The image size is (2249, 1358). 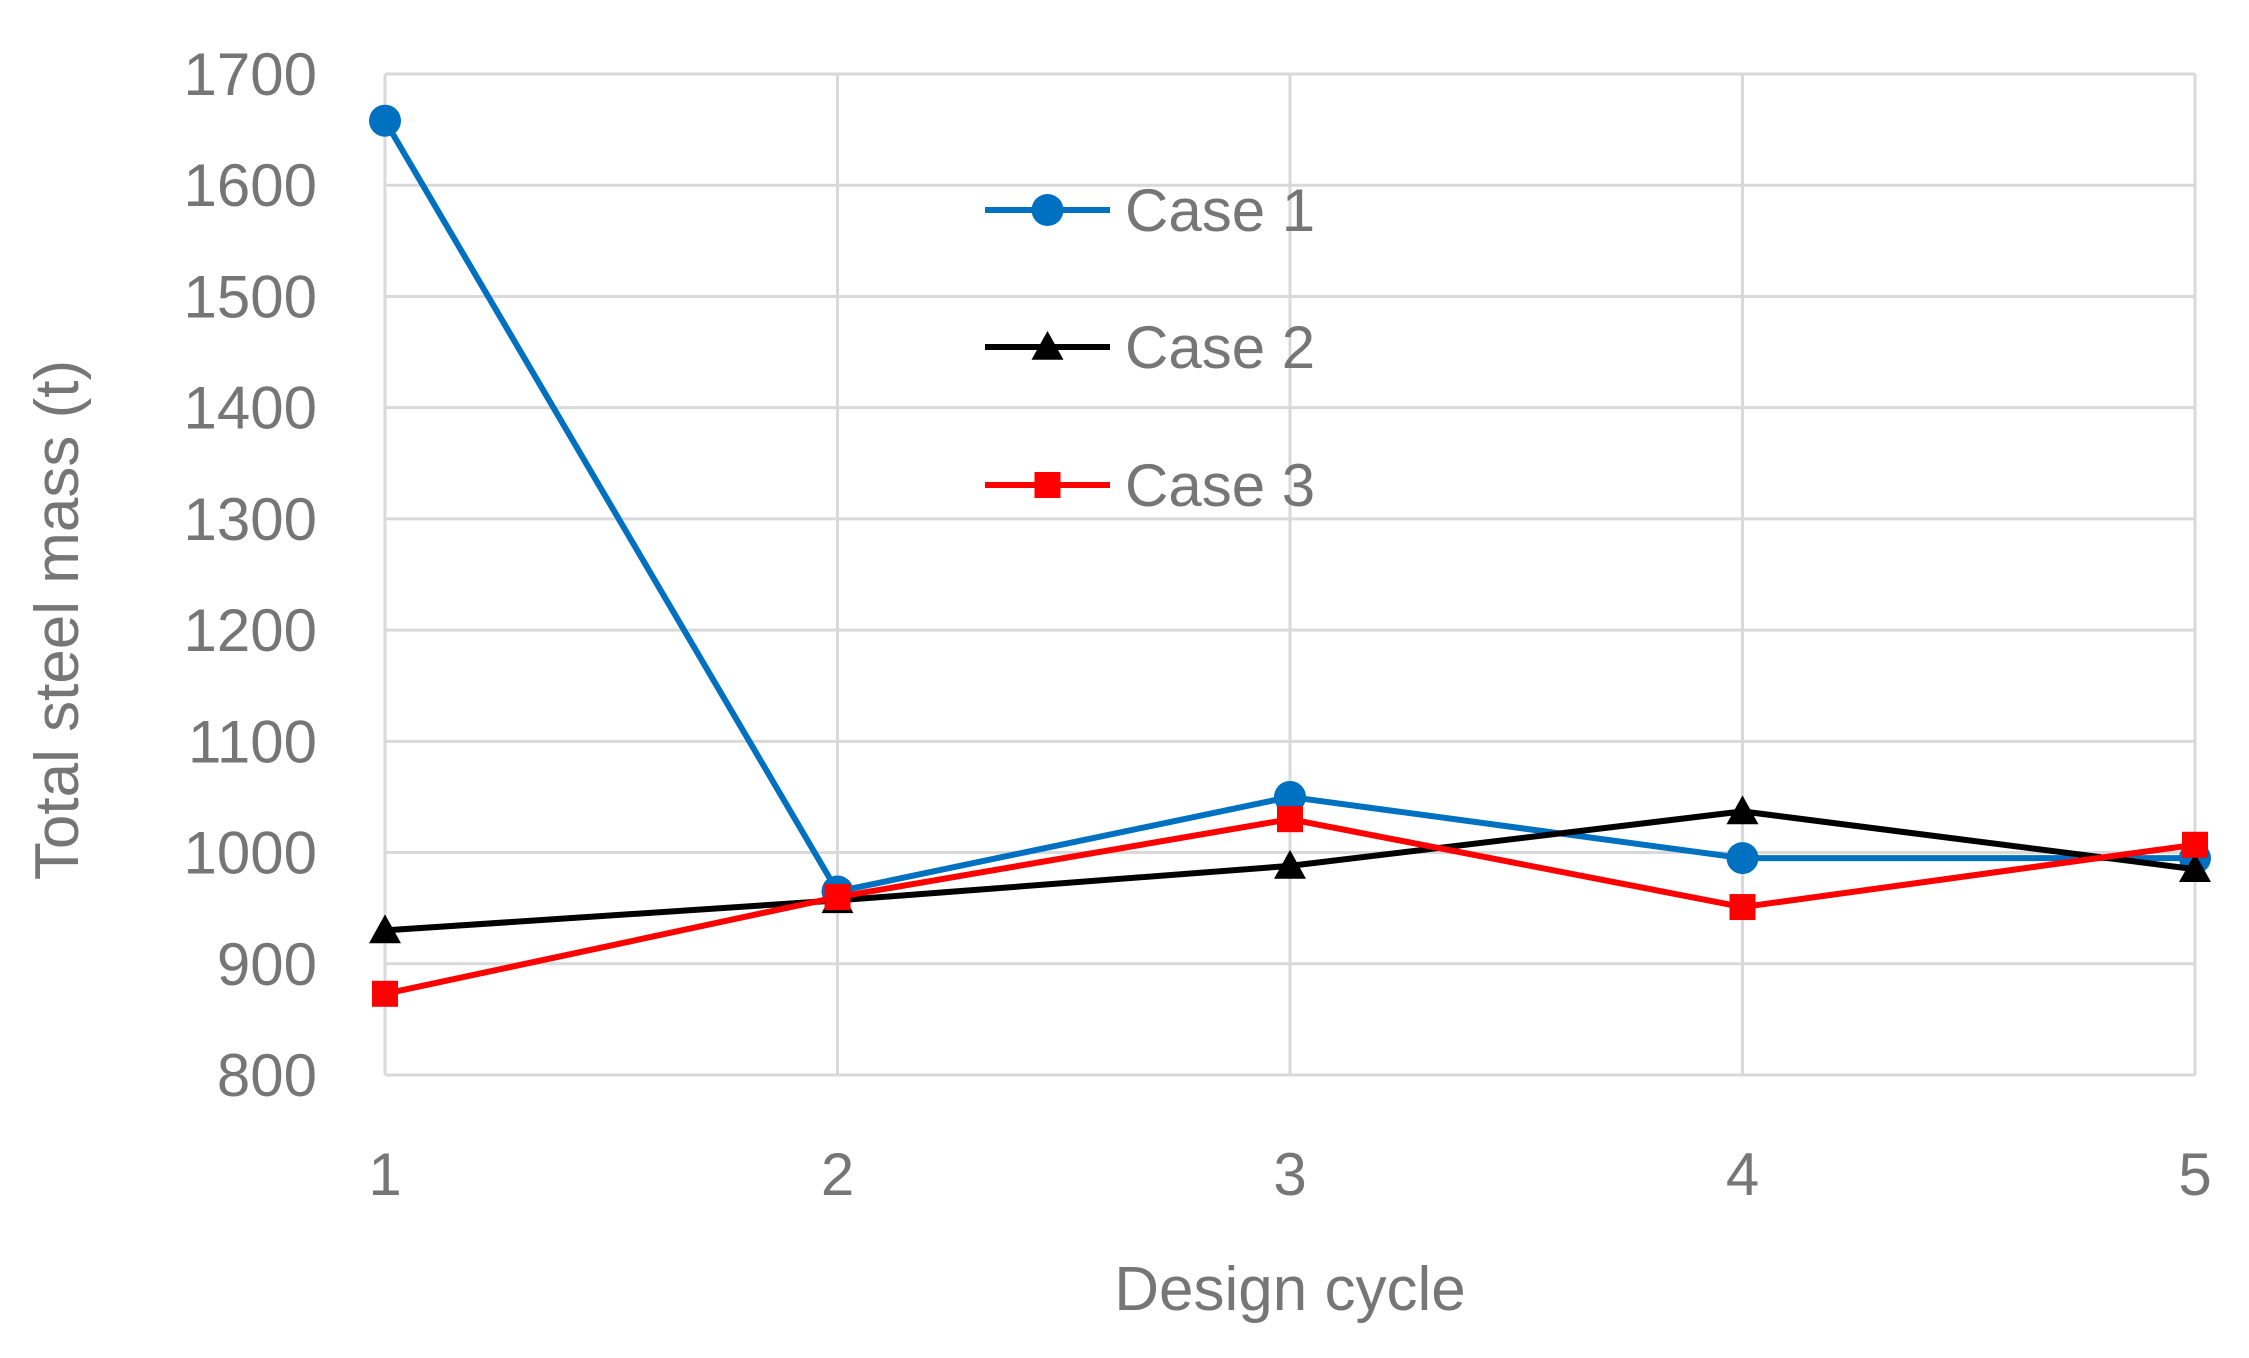 I want to click on y-tick-label: 800, so click(x=267, y=1075).